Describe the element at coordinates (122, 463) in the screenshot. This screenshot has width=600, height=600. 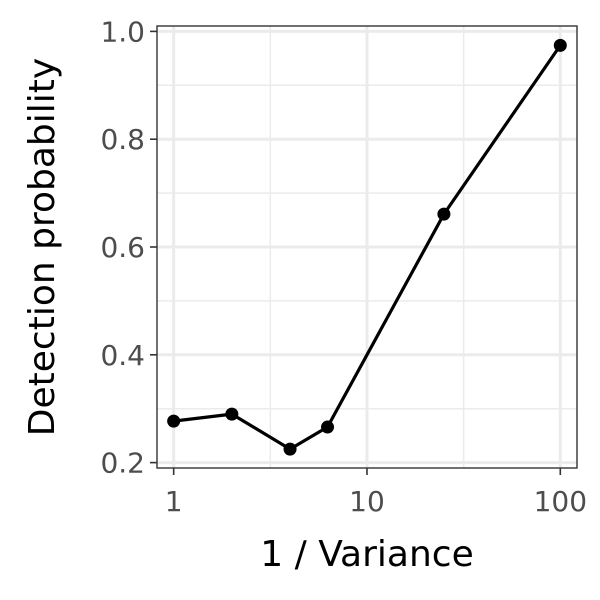
I see `y-tick-label: 0.2` at that location.